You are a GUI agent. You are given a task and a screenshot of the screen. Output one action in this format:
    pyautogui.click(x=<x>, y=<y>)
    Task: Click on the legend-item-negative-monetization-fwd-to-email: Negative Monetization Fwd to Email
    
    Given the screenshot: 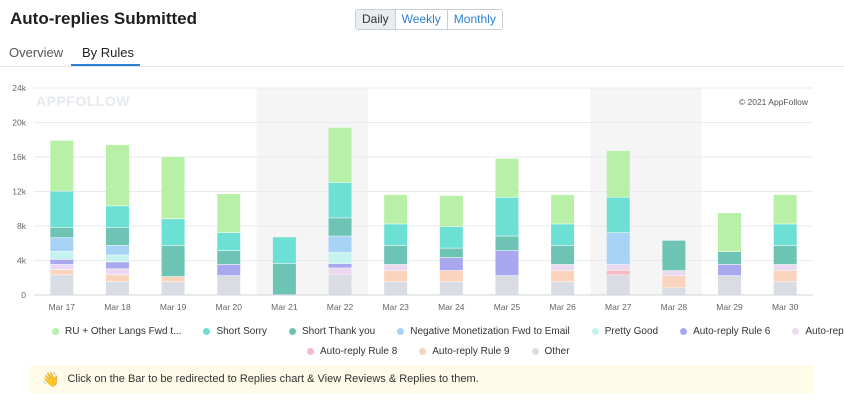 What is the action you would take?
    pyautogui.click(x=483, y=331)
    